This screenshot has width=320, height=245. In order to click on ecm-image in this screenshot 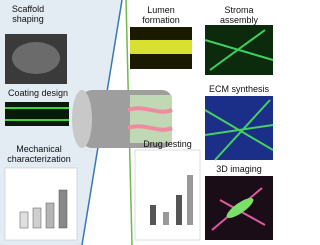, I will do `click(239, 128)`.